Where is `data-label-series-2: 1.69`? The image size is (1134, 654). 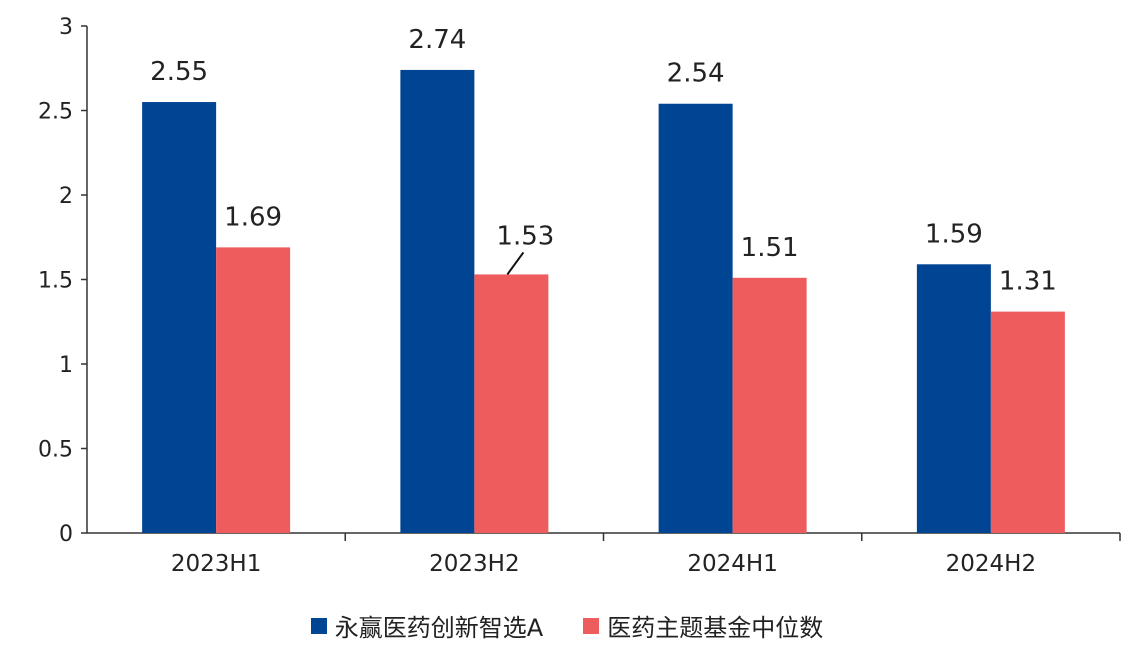
data-label-series-2: 1.69 is located at coordinates (253, 217).